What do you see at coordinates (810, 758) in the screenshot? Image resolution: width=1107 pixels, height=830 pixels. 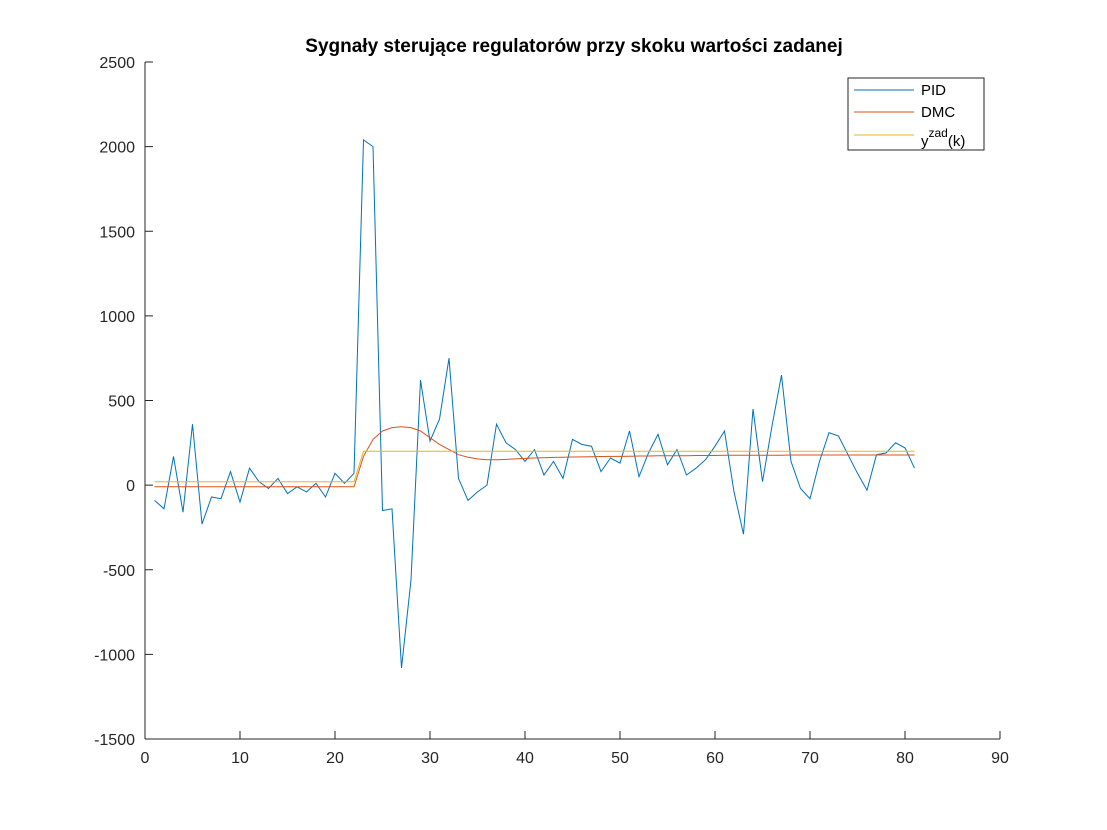 I see `x-tick-label: 70` at bounding box center [810, 758].